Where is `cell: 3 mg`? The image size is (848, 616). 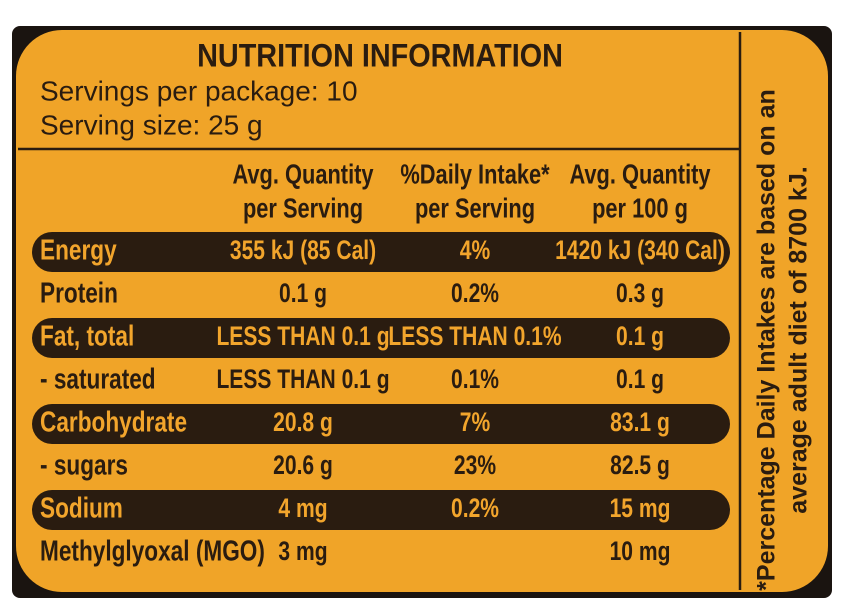
cell: 3 mg is located at coordinates (302, 552).